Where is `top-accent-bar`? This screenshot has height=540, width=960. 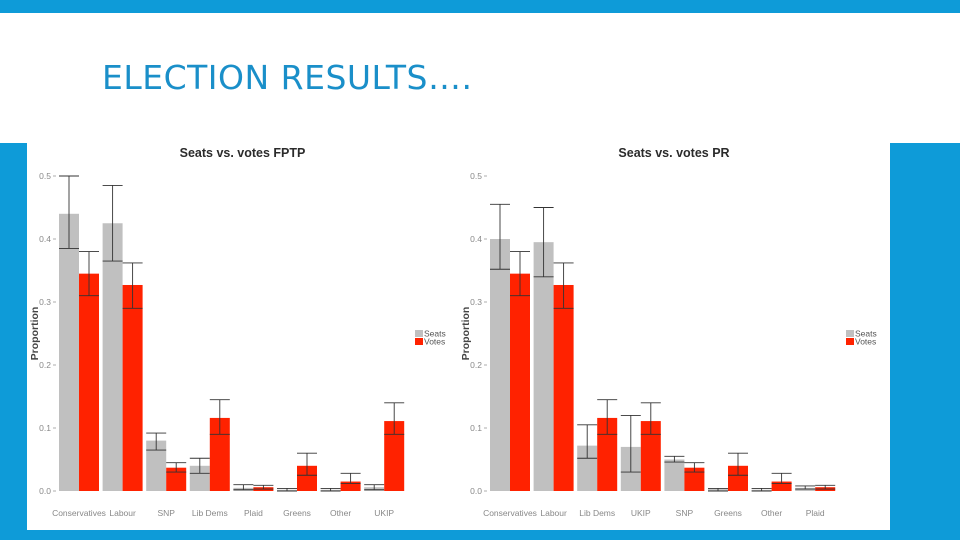
top-accent-bar is located at coordinates (480, 6).